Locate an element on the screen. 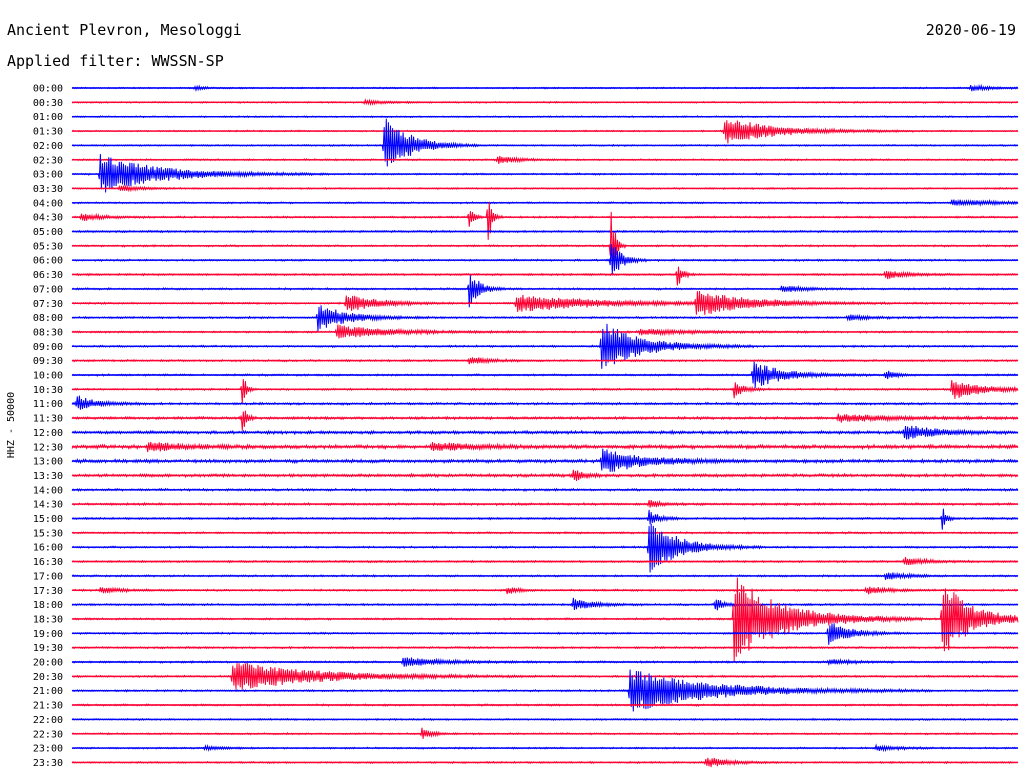  time-label: 10:30 is located at coordinates (48, 390).